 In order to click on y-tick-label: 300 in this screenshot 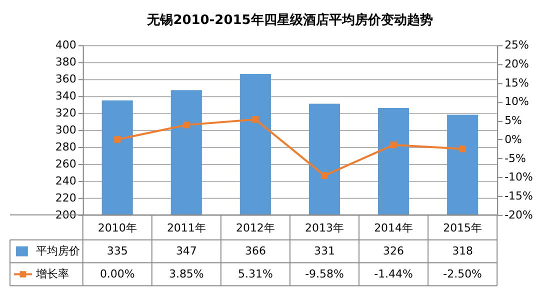, I will do `click(65, 130)`.